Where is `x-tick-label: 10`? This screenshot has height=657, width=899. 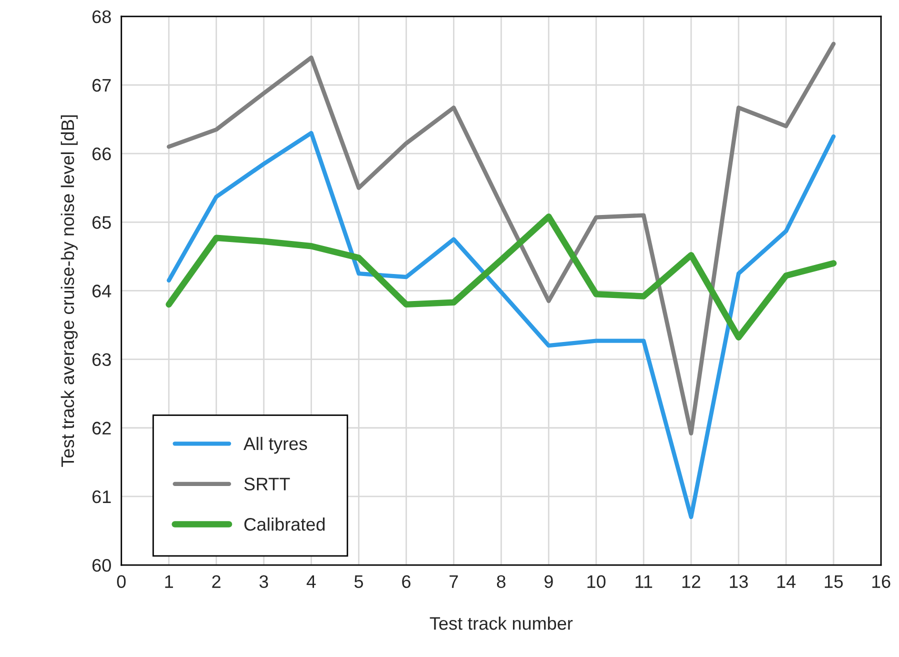
x-tick-label: 10 is located at coordinates (596, 581).